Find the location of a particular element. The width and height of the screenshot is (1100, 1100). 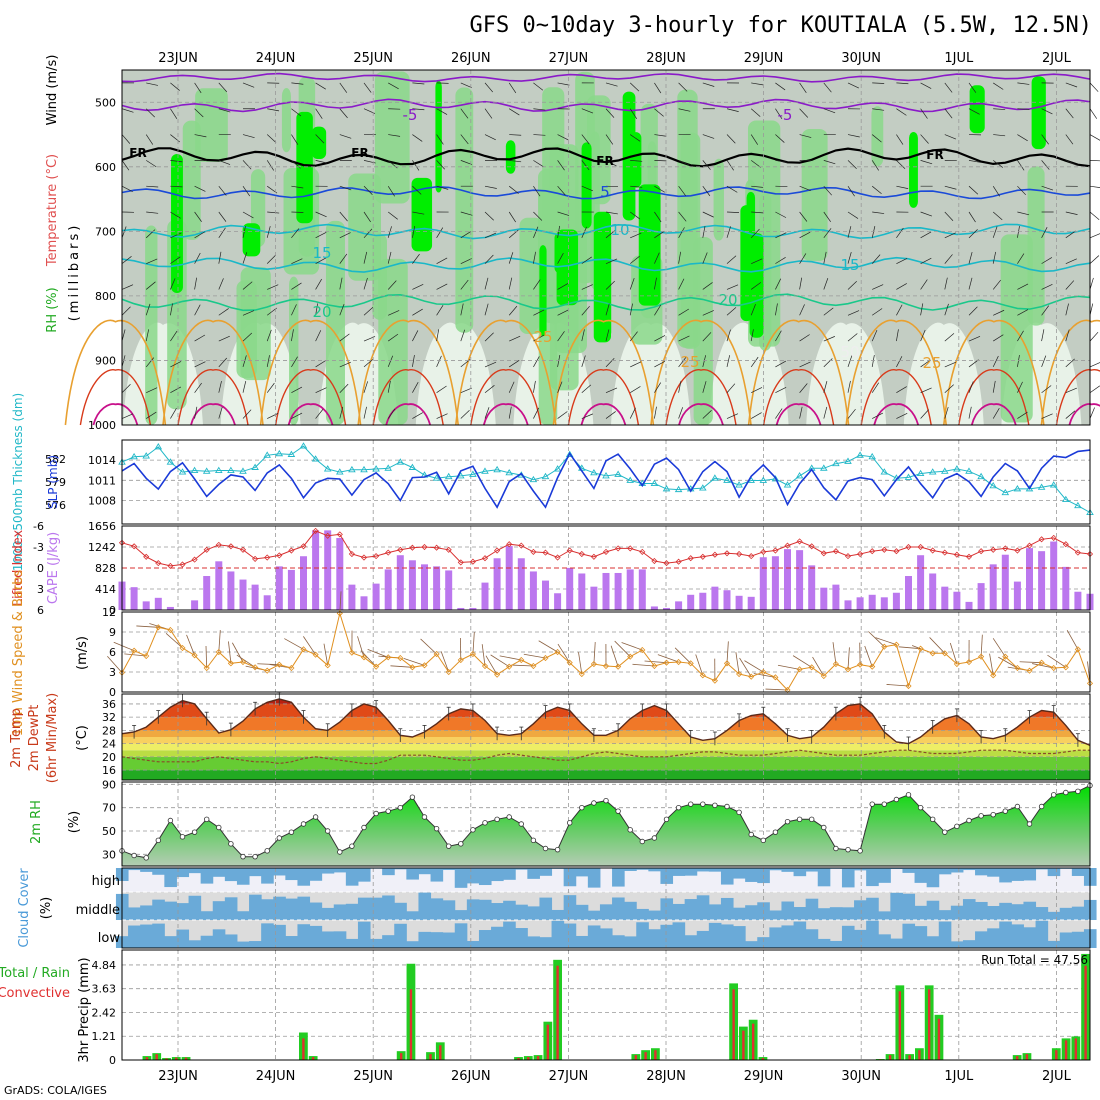

precip-tick-label: 4.84 is located at coordinates (104, 965).